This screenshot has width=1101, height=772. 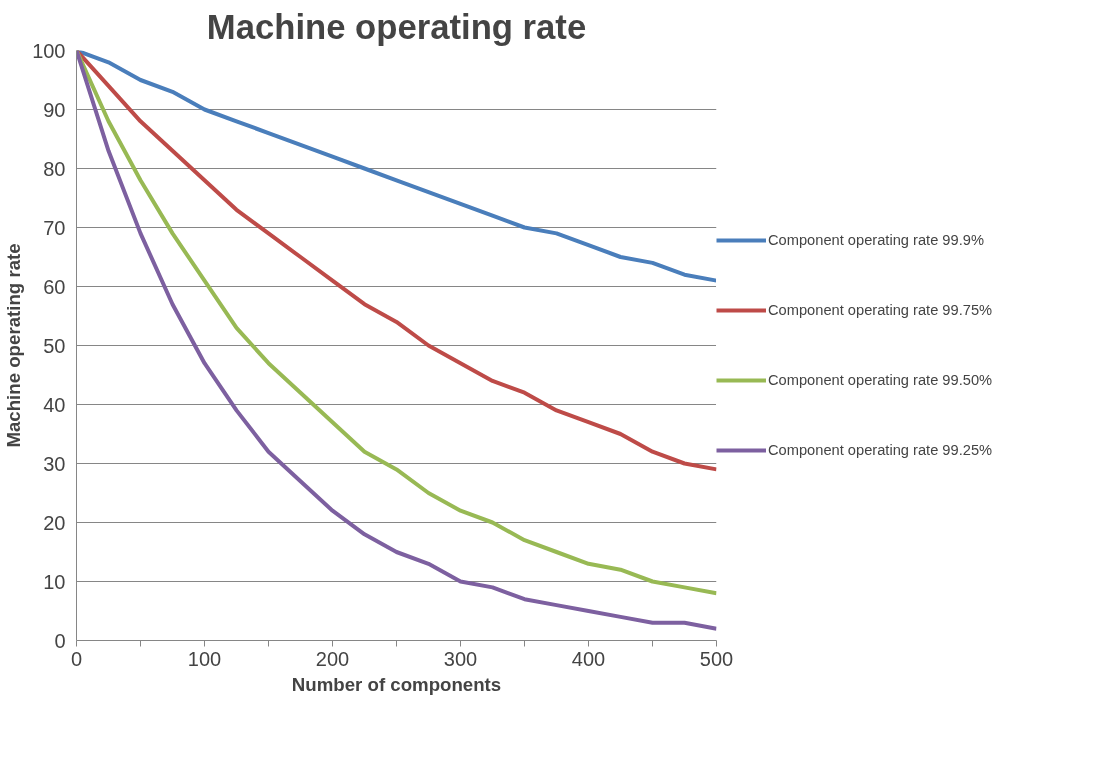 What do you see at coordinates (396, 26) in the screenshot?
I see `chart-title: Machine operating rate` at bounding box center [396, 26].